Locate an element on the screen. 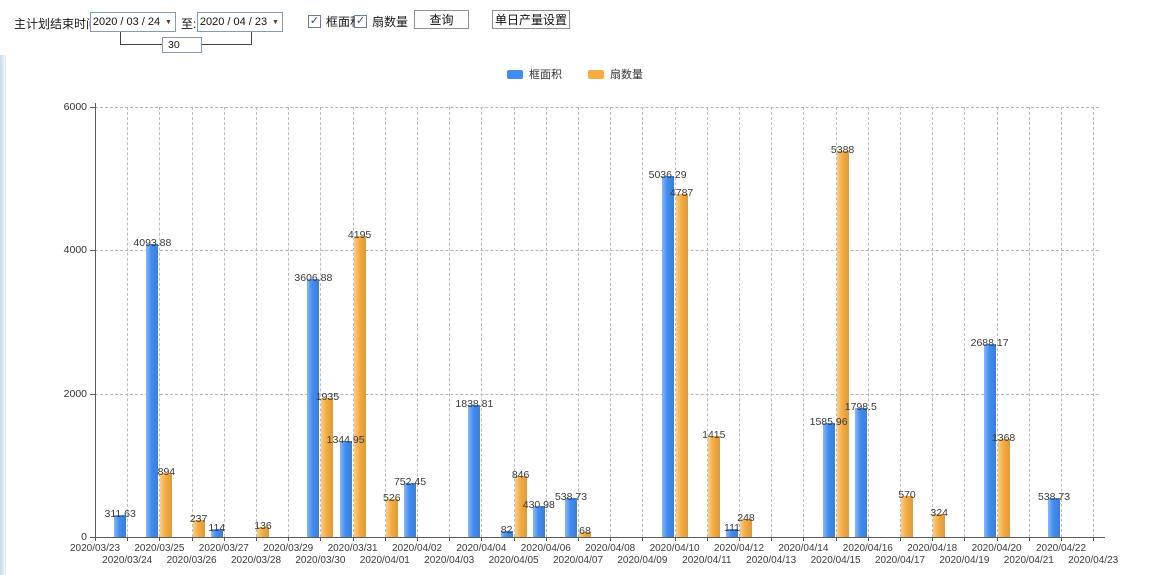  x-axis-tick-label: 2020/03/31 is located at coordinates (352, 548).